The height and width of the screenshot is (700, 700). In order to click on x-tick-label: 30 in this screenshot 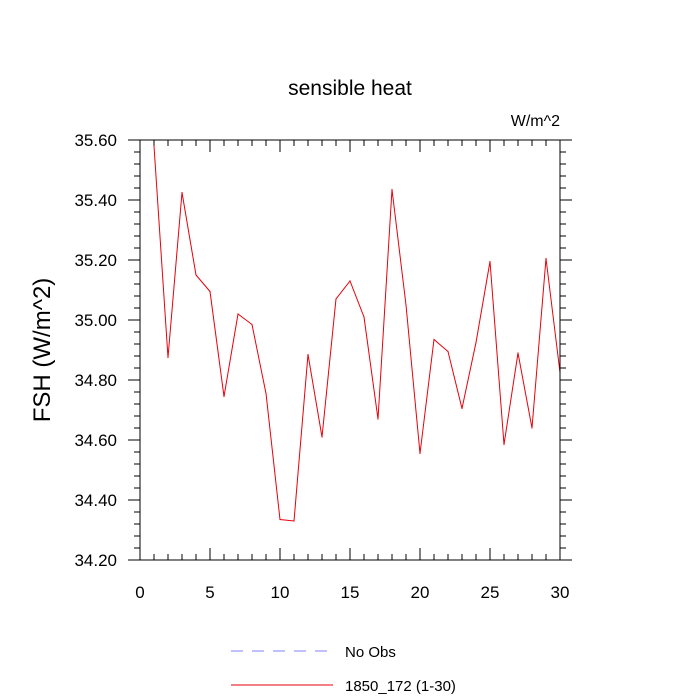, I will do `click(560, 592)`.